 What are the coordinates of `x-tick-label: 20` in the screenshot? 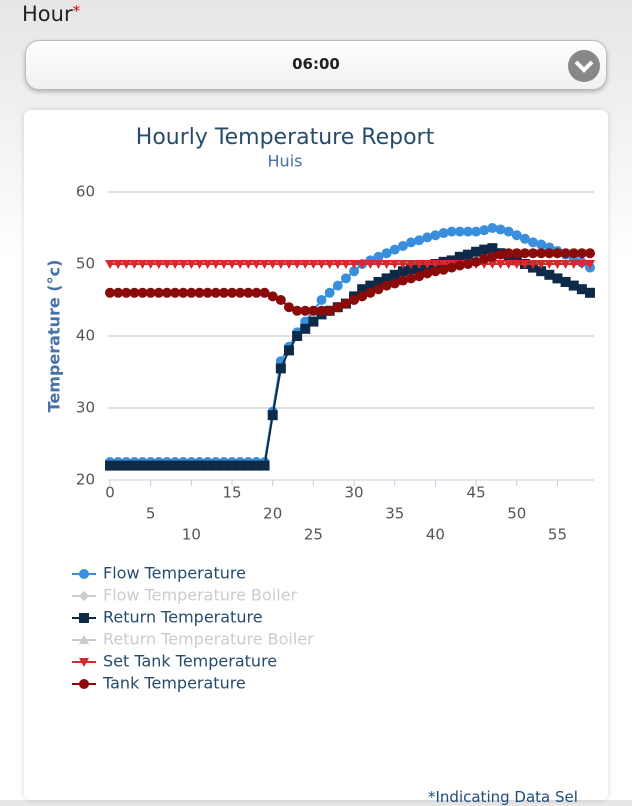 It's located at (272, 514).